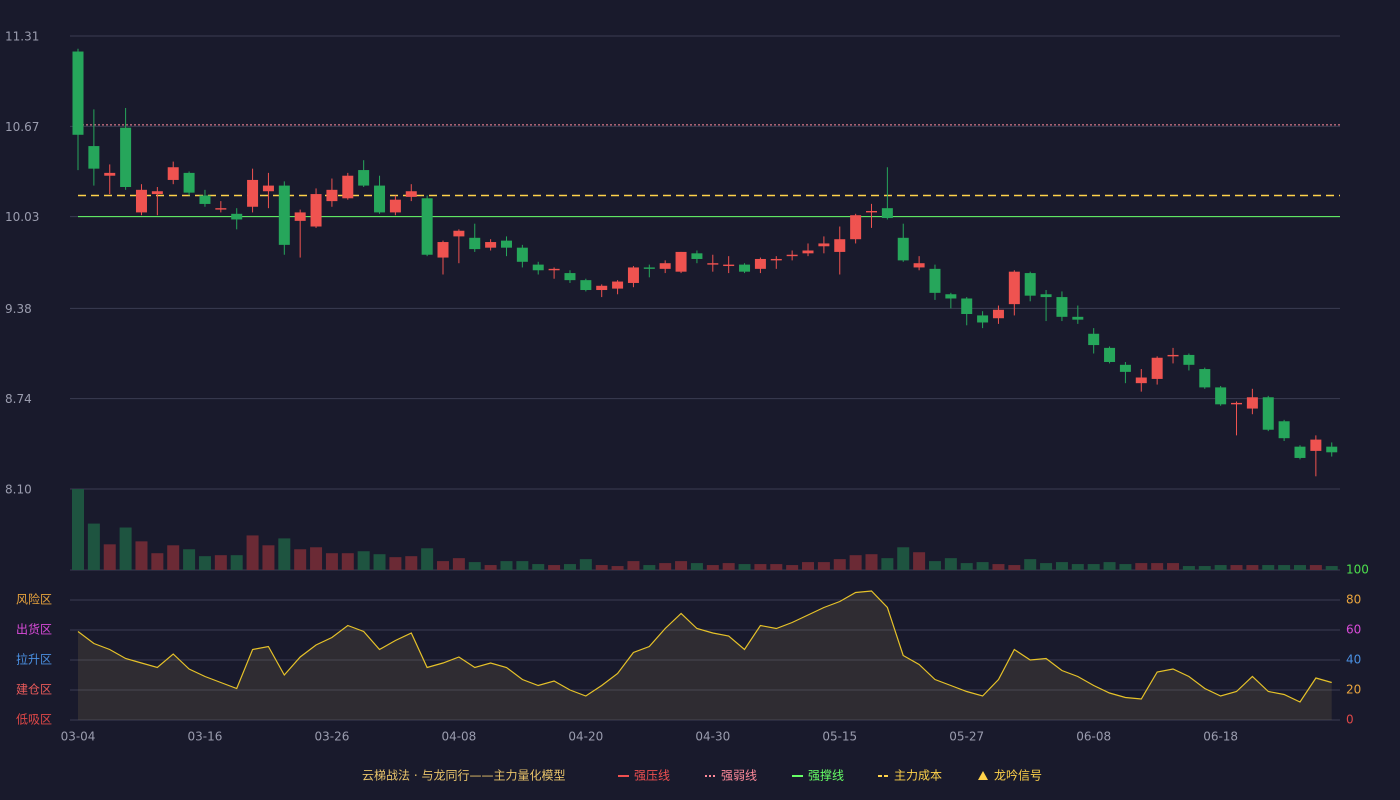 This screenshot has height=800, width=1400. What do you see at coordinates (652, 776) in the screenshot?
I see `legend-label: 强压线` at bounding box center [652, 776].